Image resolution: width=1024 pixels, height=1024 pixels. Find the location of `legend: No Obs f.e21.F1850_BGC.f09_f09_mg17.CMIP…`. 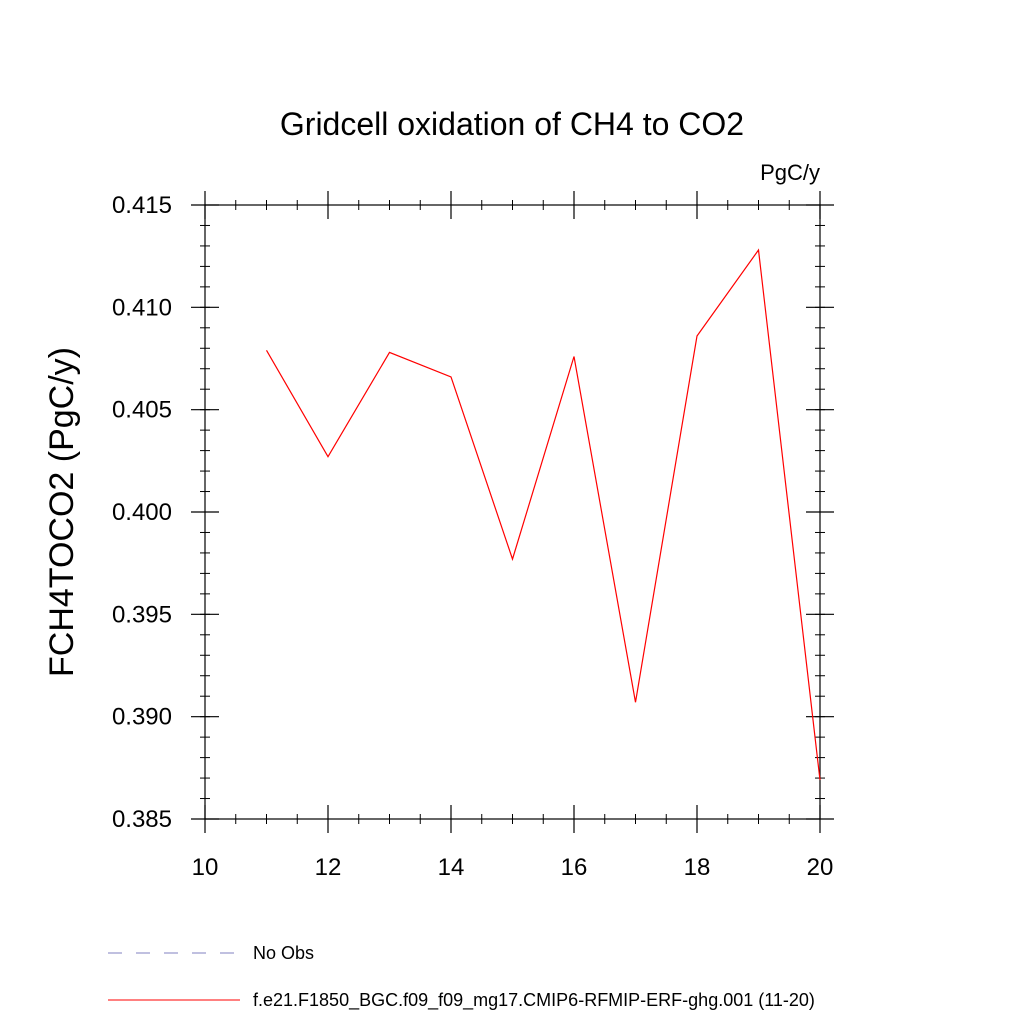

legend: No Obs f.e21.F1850_BGC.f09_f09_mg17.CMIP… is located at coordinates (461, 977).